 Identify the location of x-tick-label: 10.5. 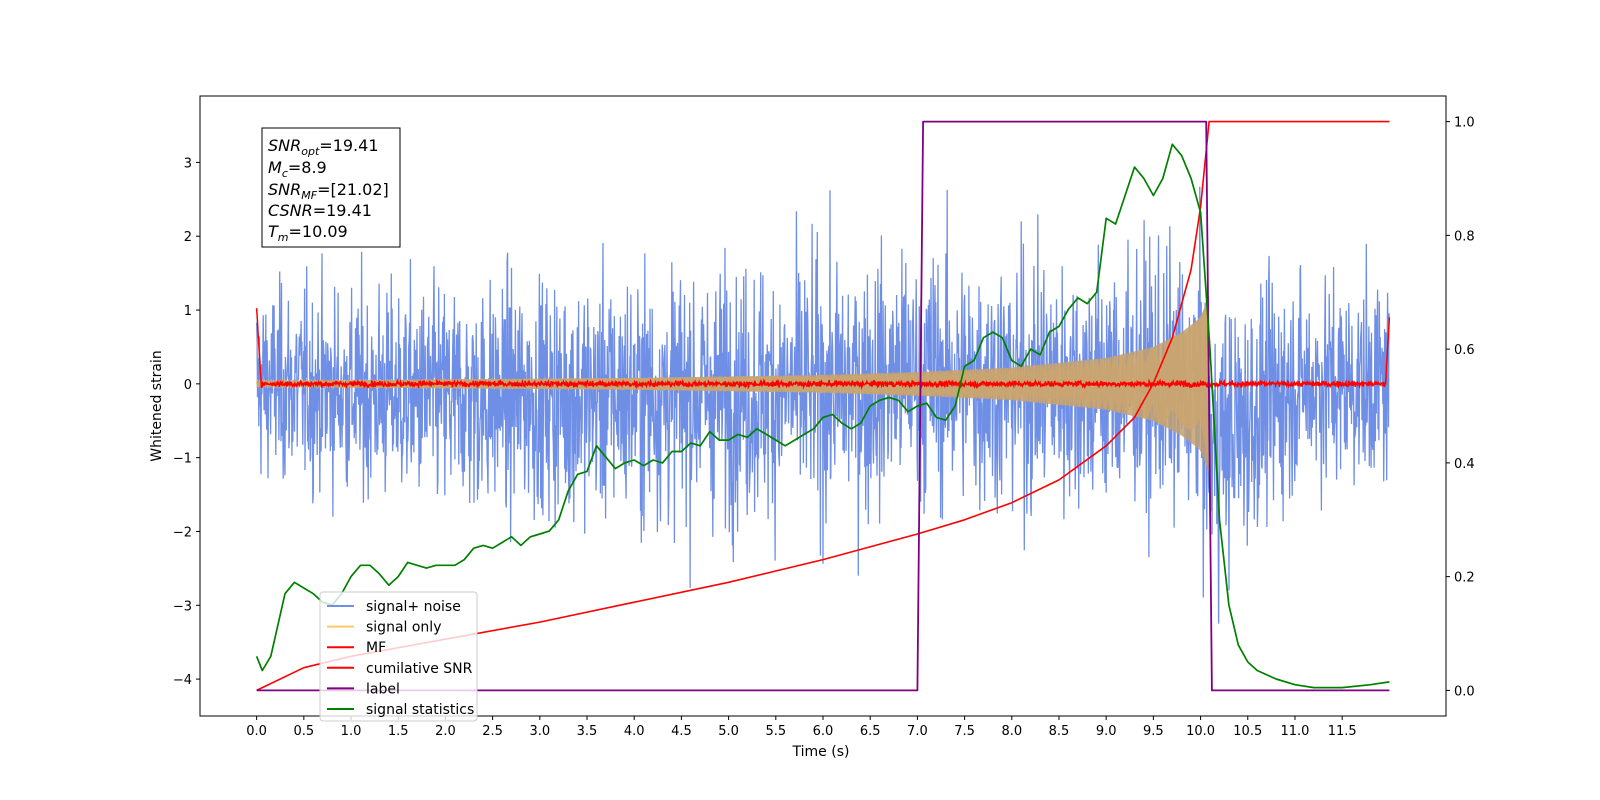
(1247, 731).